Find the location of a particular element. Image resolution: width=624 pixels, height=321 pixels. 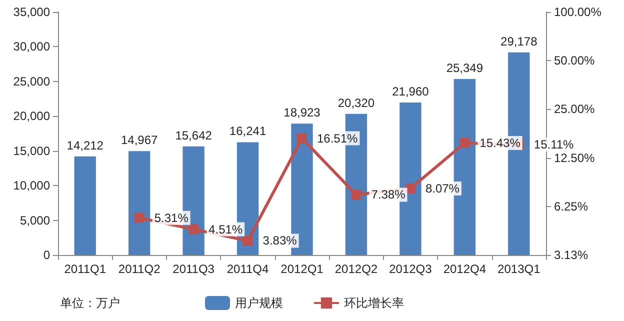

data-label: 25,349 is located at coordinates (465, 68).